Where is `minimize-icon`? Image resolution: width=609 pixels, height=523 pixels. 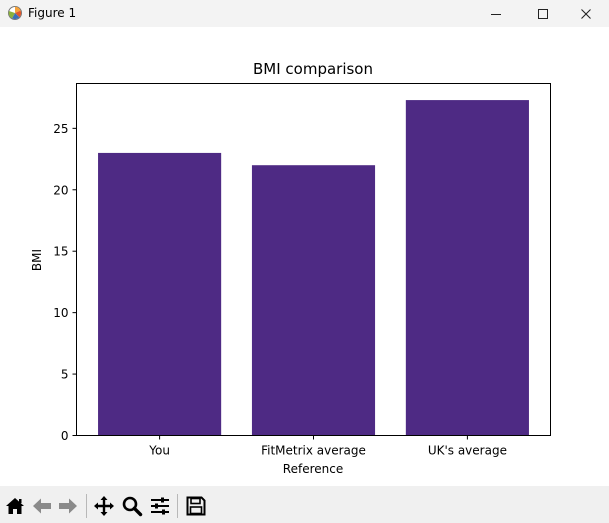 minimize-icon is located at coordinates (496, 14).